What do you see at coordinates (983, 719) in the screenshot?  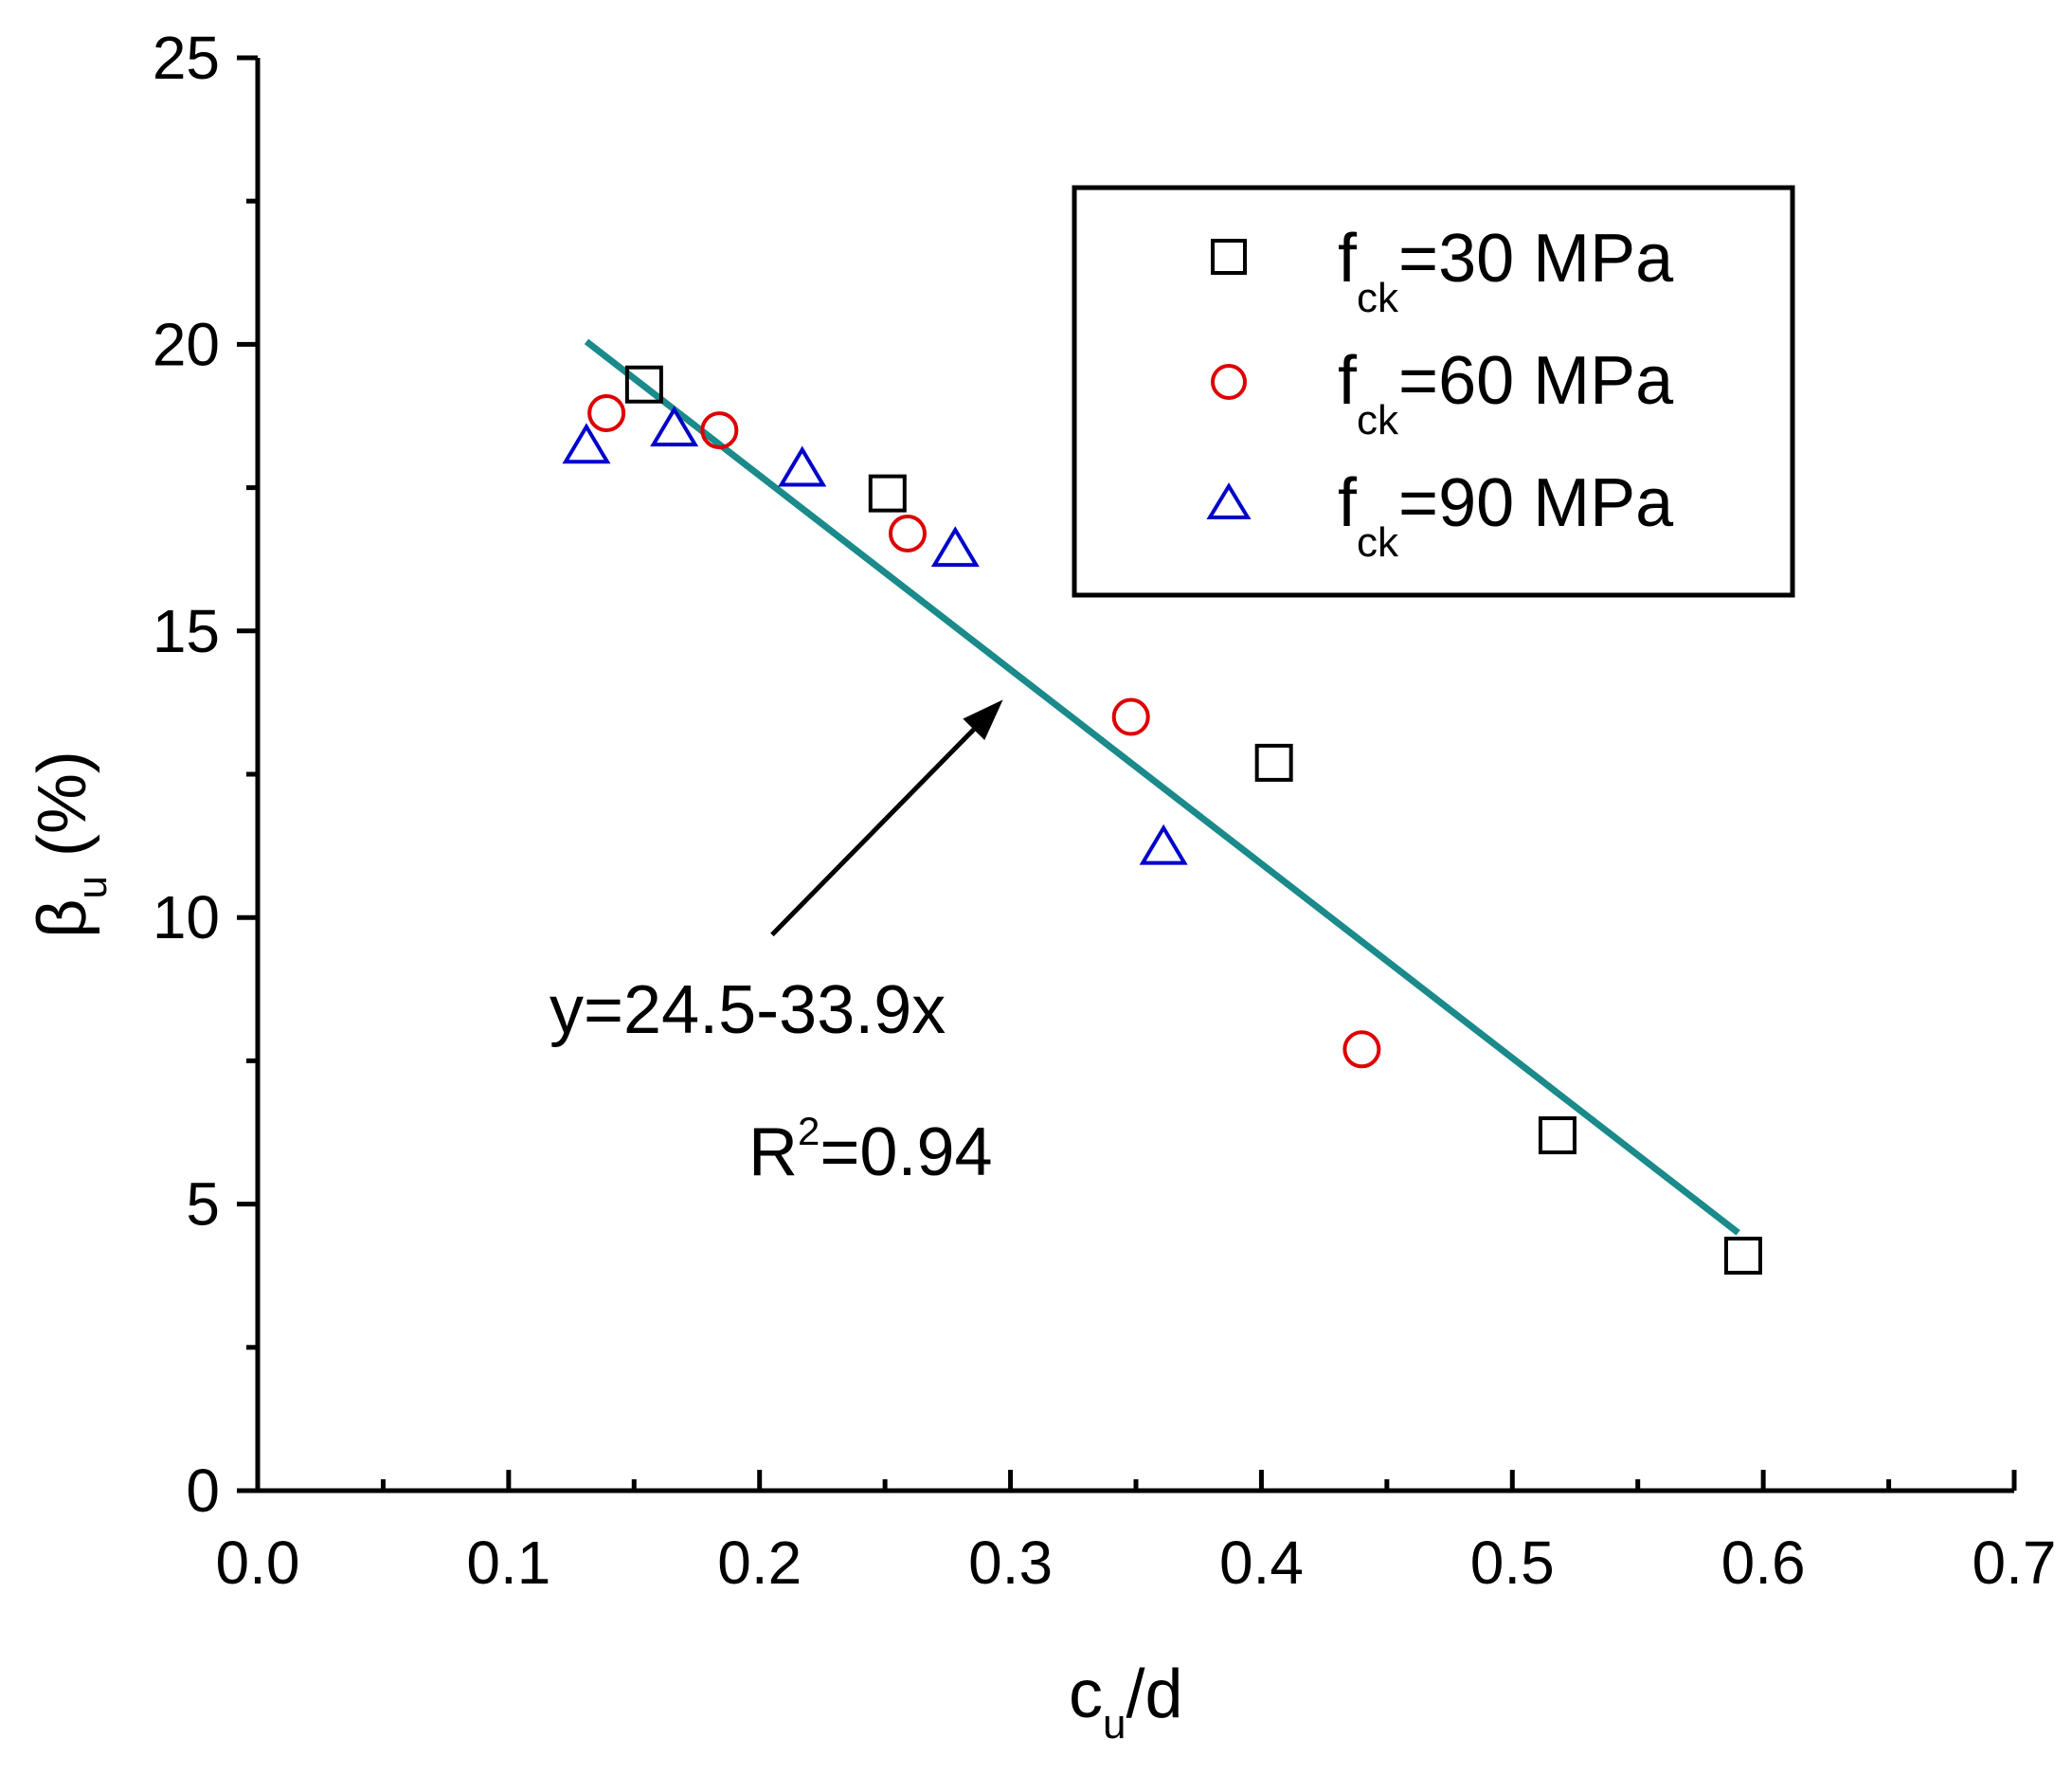 I see `arrow-head` at bounding box center [983, 719].